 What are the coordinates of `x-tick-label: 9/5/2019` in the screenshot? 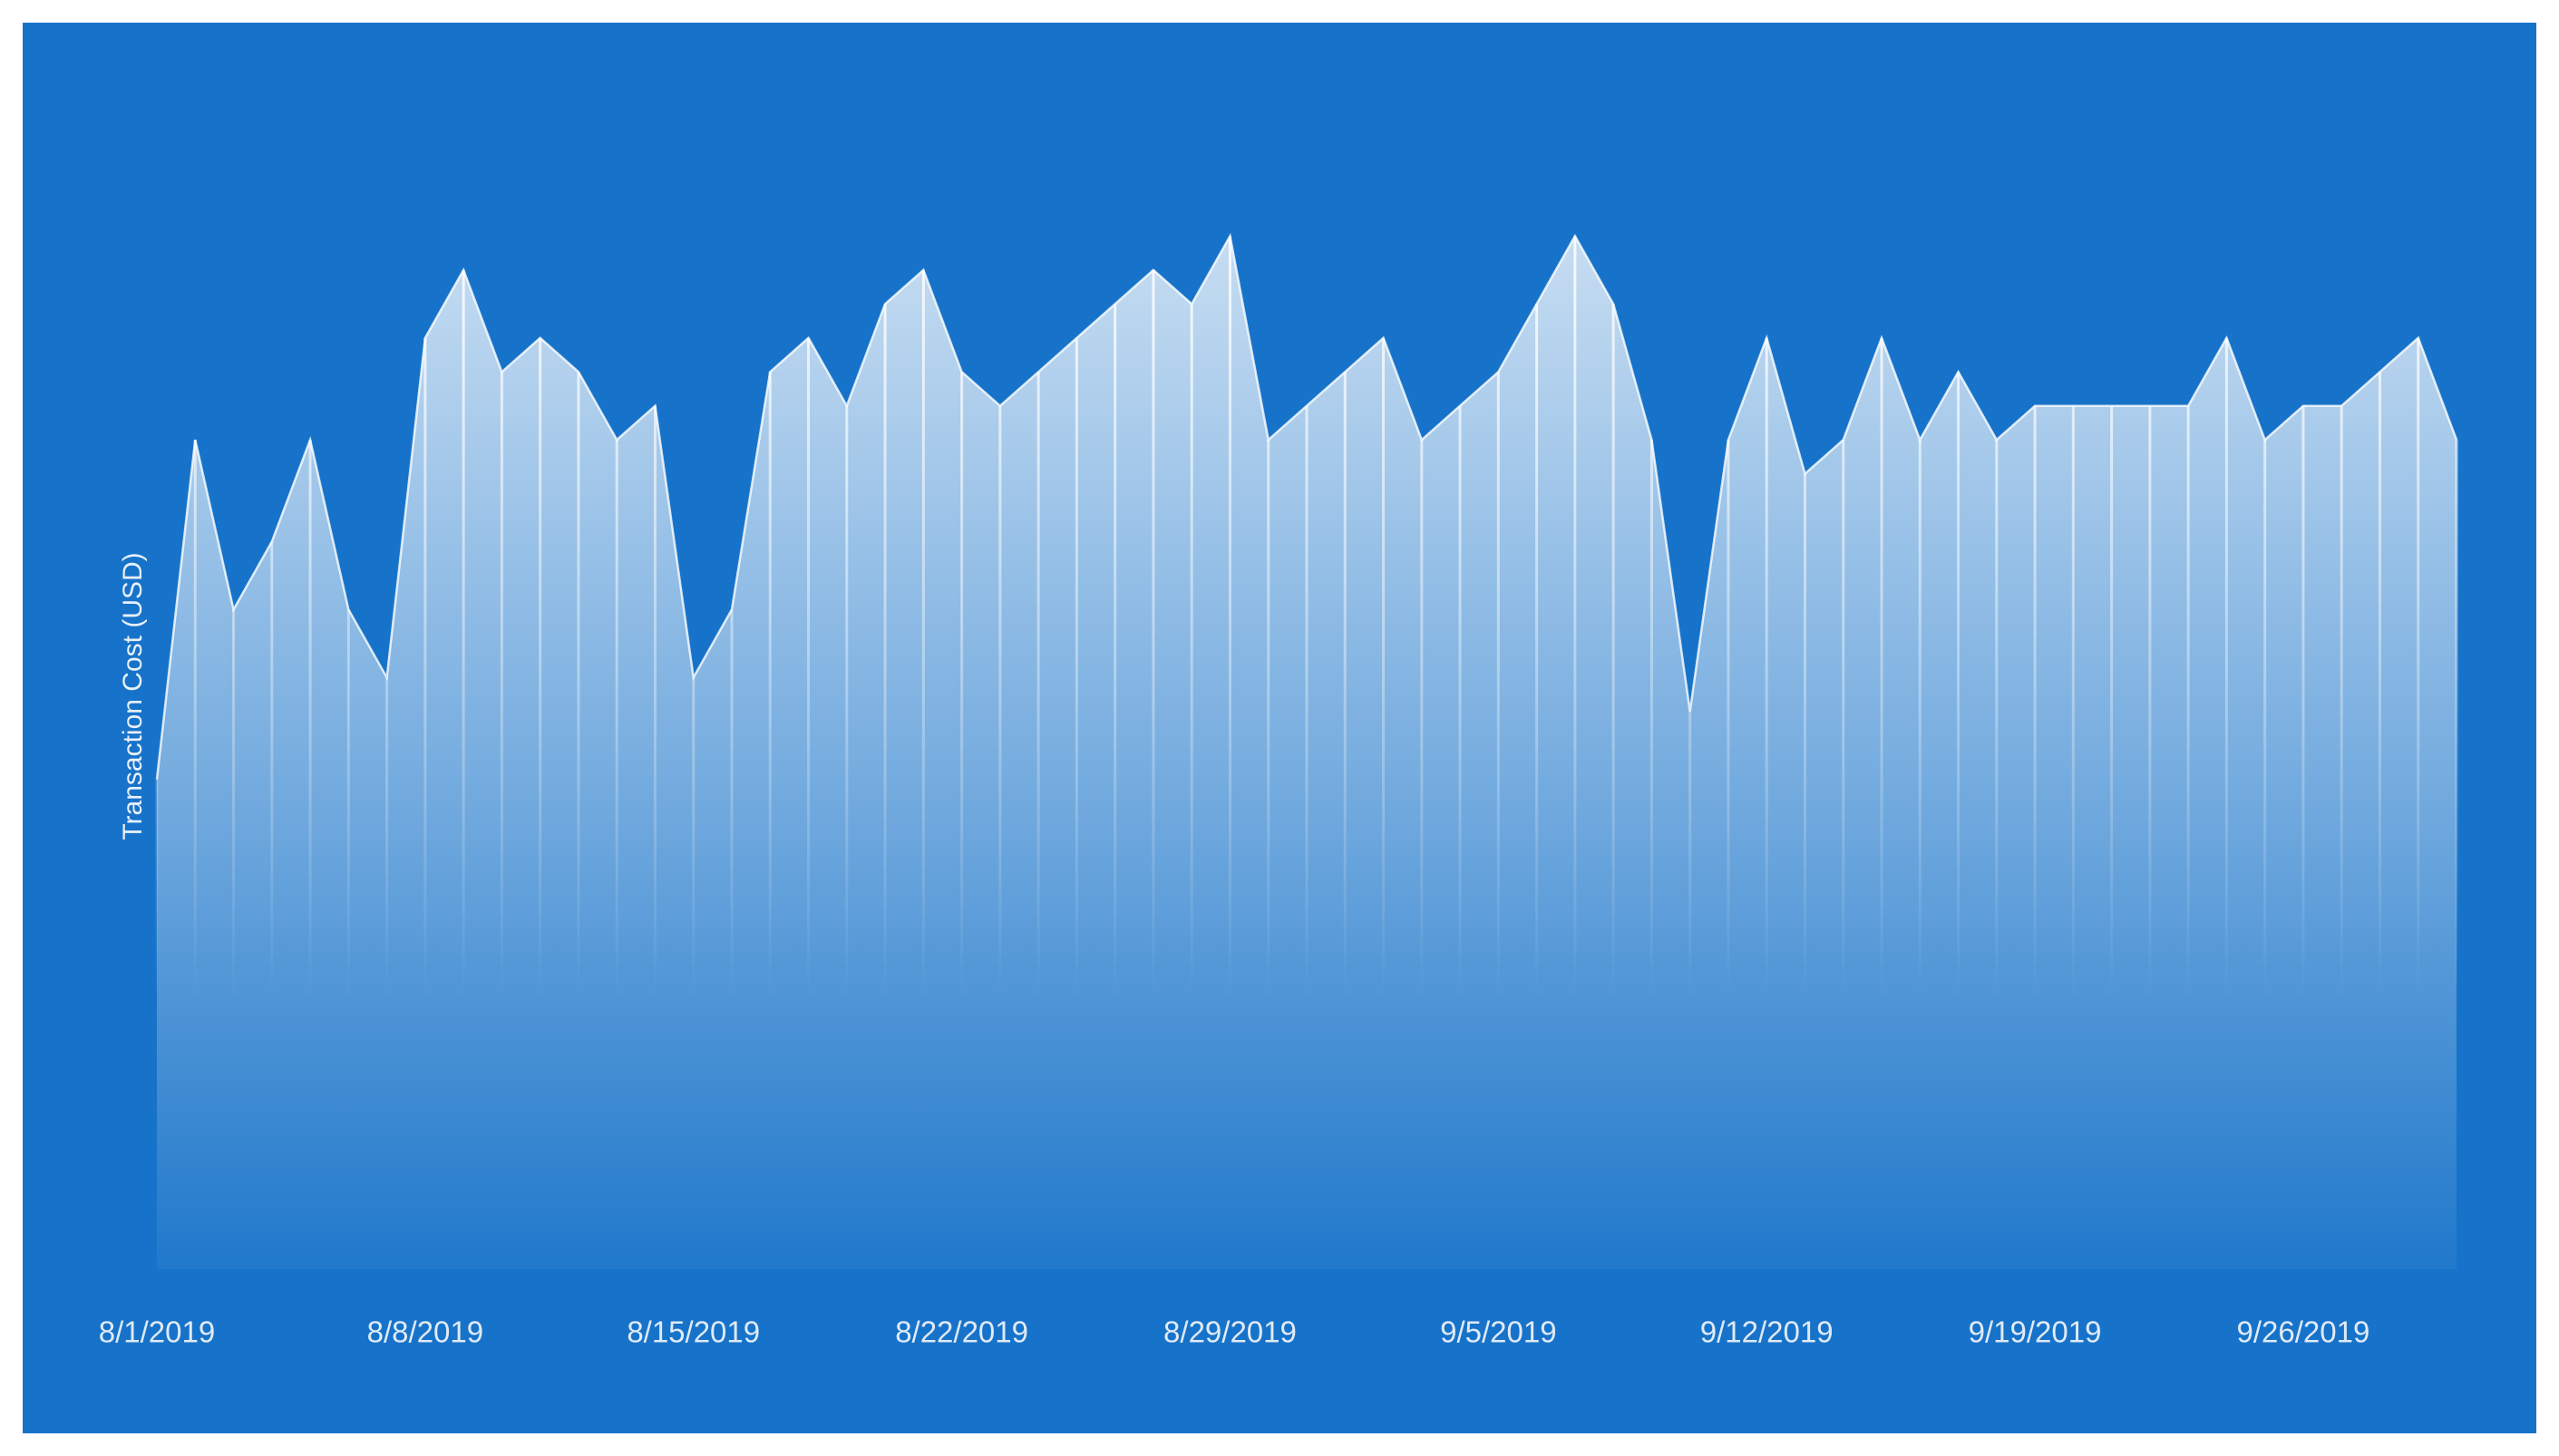 It's located at (1498, 1332).